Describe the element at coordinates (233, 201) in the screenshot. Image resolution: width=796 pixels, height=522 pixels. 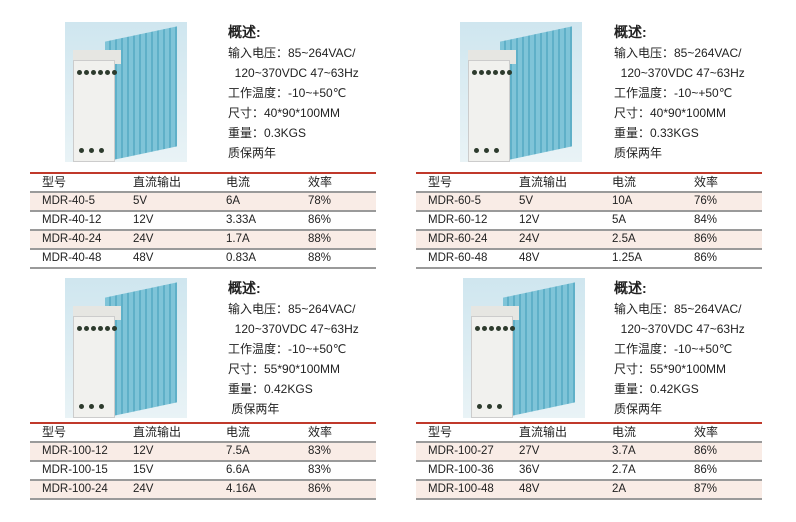
I see `table-cell: 6A` at that location.